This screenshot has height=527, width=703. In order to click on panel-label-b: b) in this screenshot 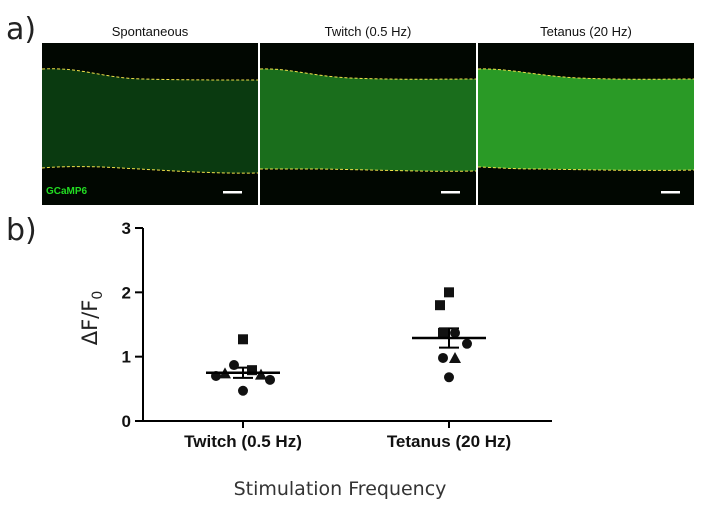, I will do `click(21, 230)`.